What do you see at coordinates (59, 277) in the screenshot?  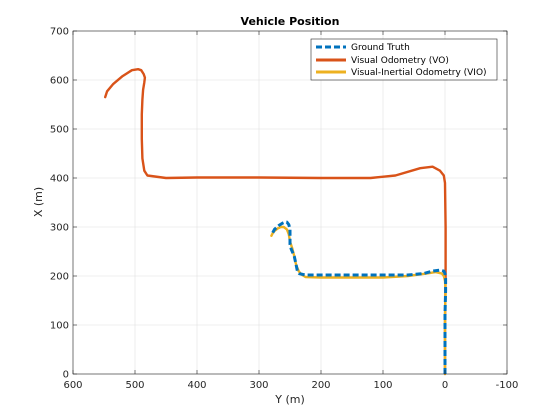 I see `y-tick-label: 200` at bounding box center [59, 277].